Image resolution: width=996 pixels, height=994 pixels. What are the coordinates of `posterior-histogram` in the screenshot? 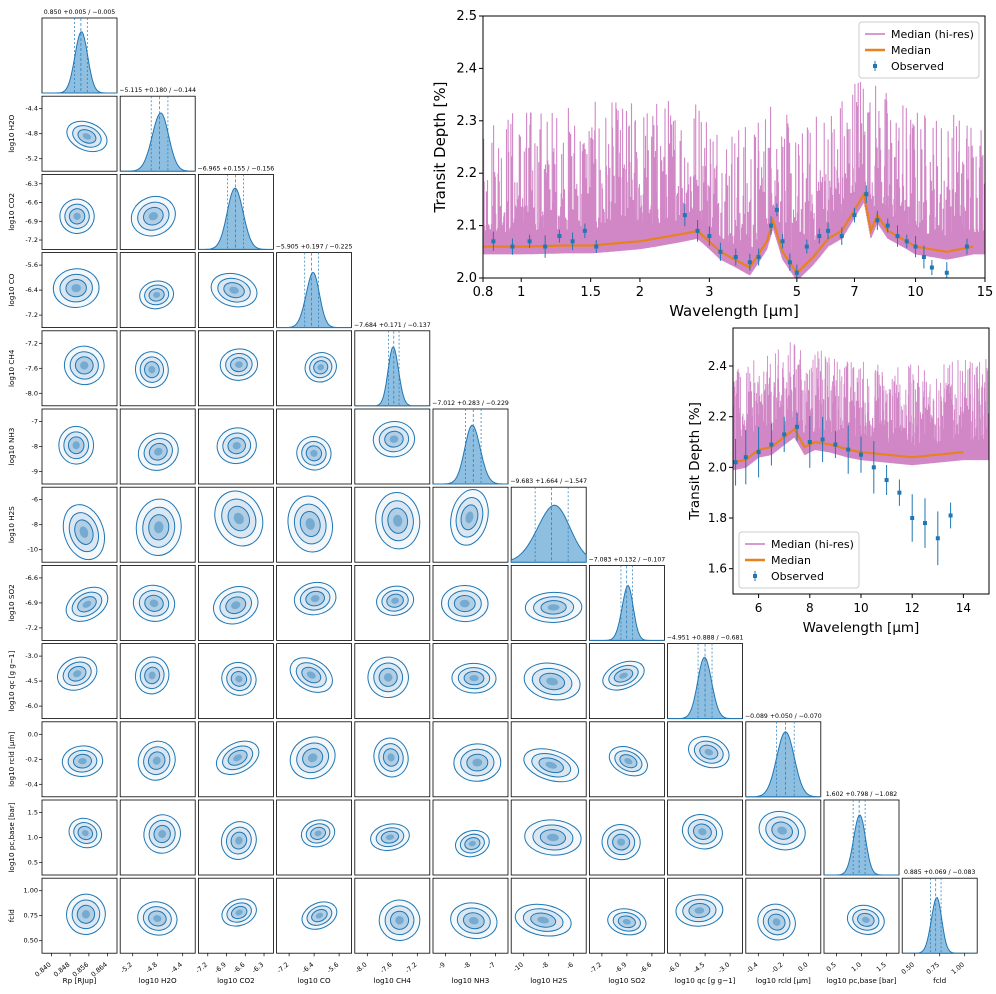 It's located at (470, 454).